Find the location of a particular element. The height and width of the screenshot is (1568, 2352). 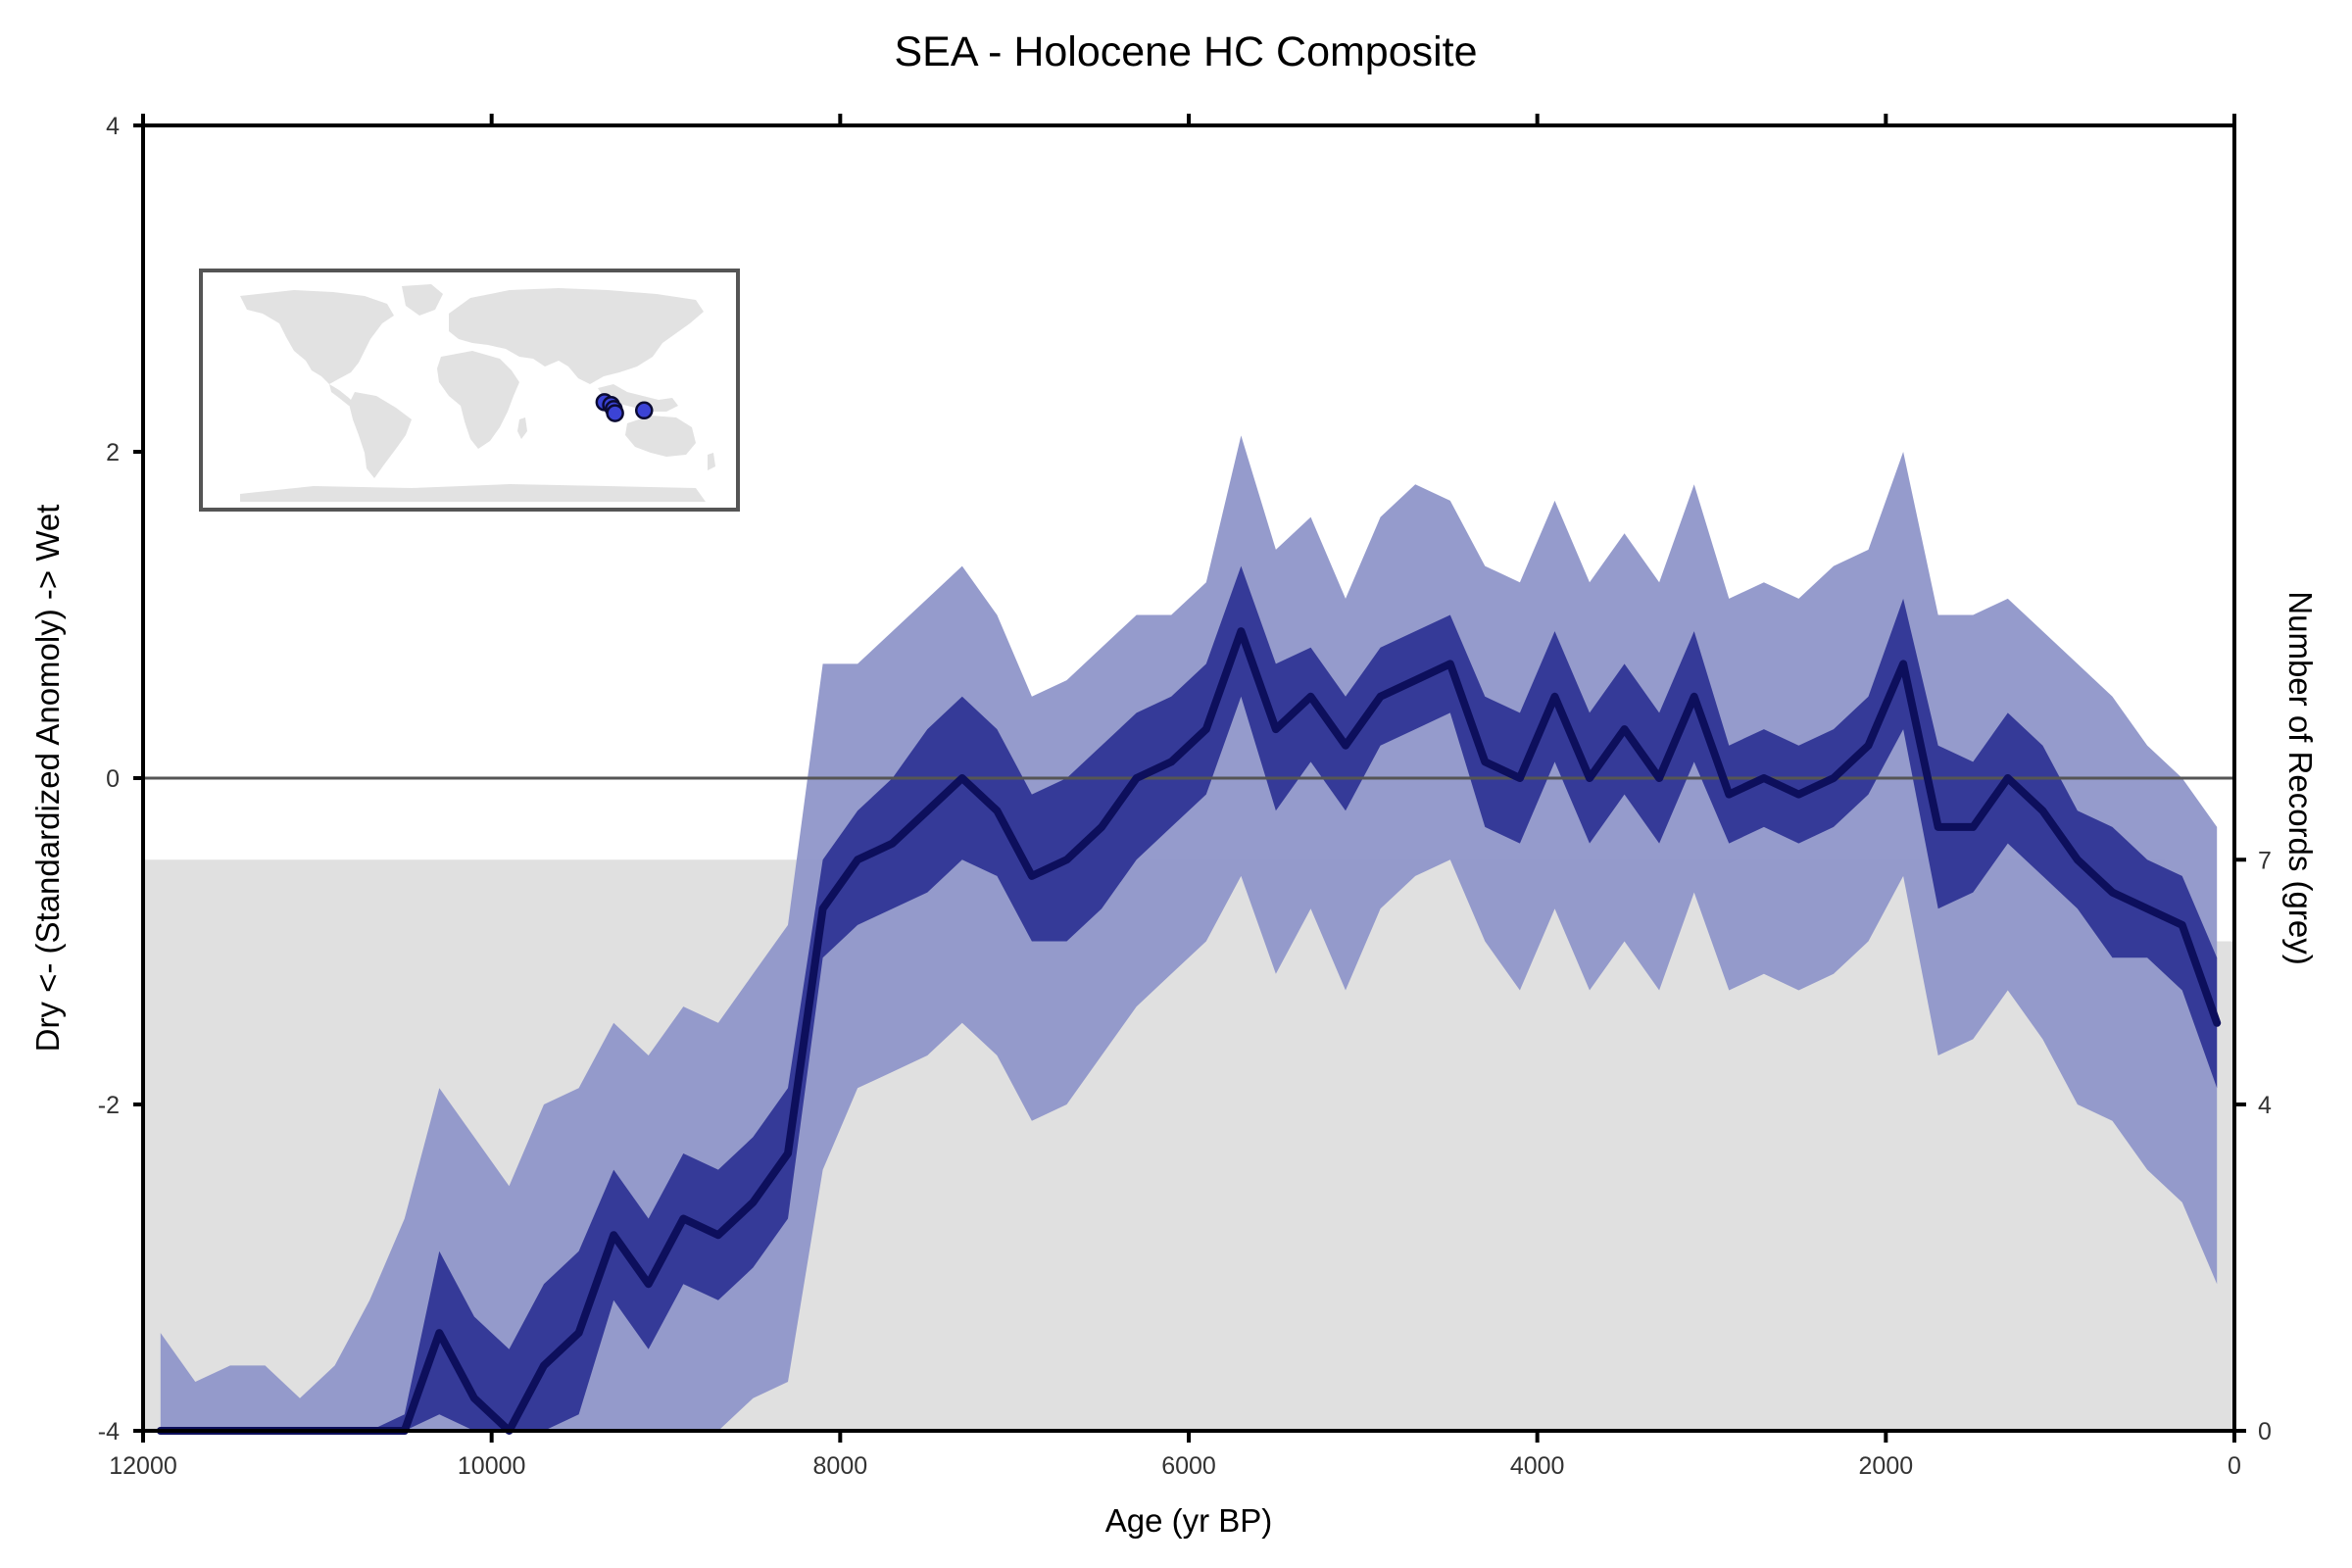

land-new-zealand is located at coordinates (711, 461).